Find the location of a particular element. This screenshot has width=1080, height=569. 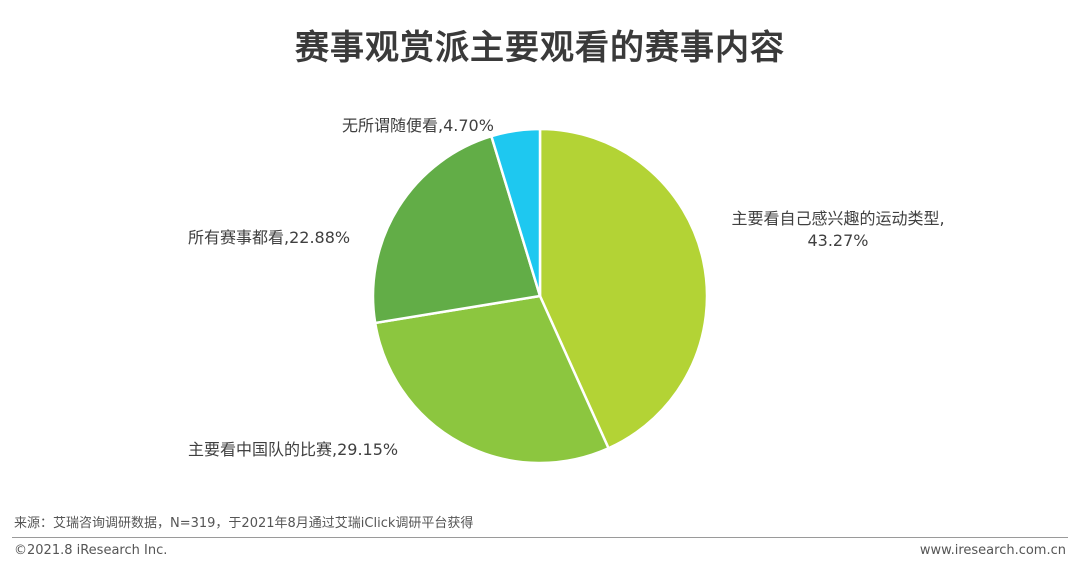

slice-label-line: 所有赛事都看,22.88% is located at coordinates (269, 237).